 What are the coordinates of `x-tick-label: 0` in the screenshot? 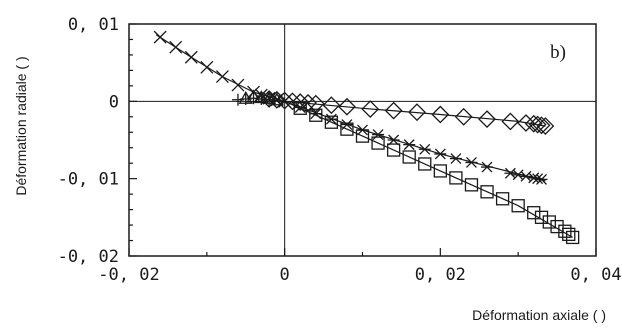 It's located at (285, 275).